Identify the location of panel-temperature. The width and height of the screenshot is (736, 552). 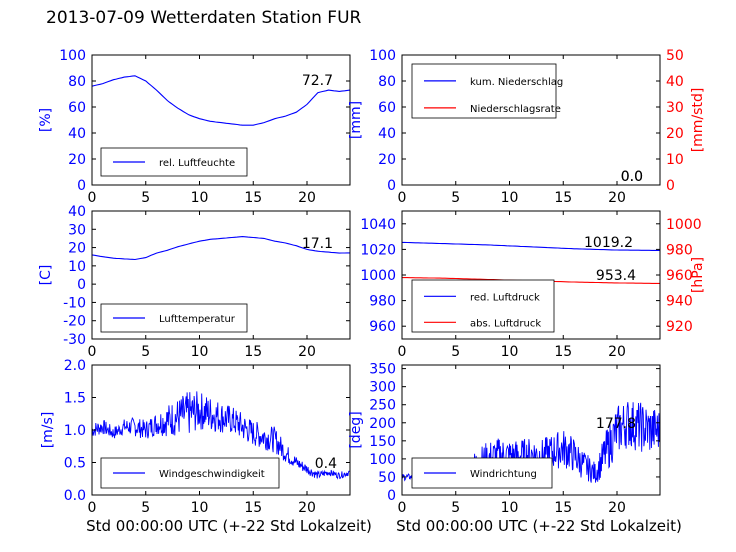
(221, 275).